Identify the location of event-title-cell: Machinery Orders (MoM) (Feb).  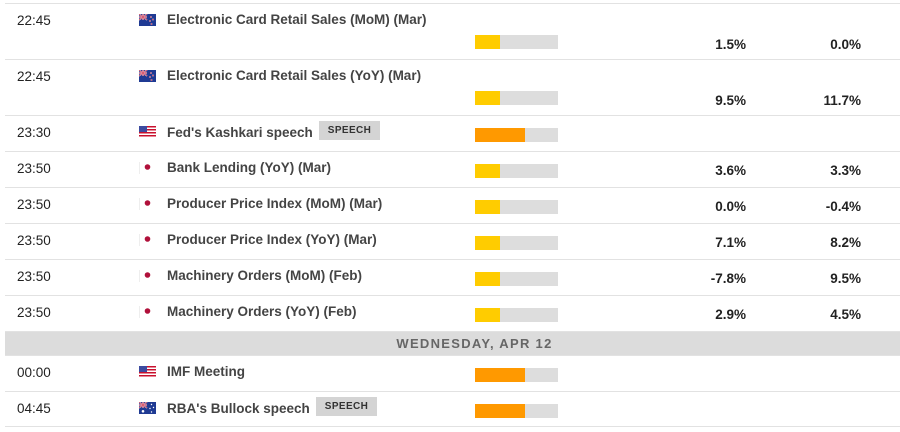
(264, 275).